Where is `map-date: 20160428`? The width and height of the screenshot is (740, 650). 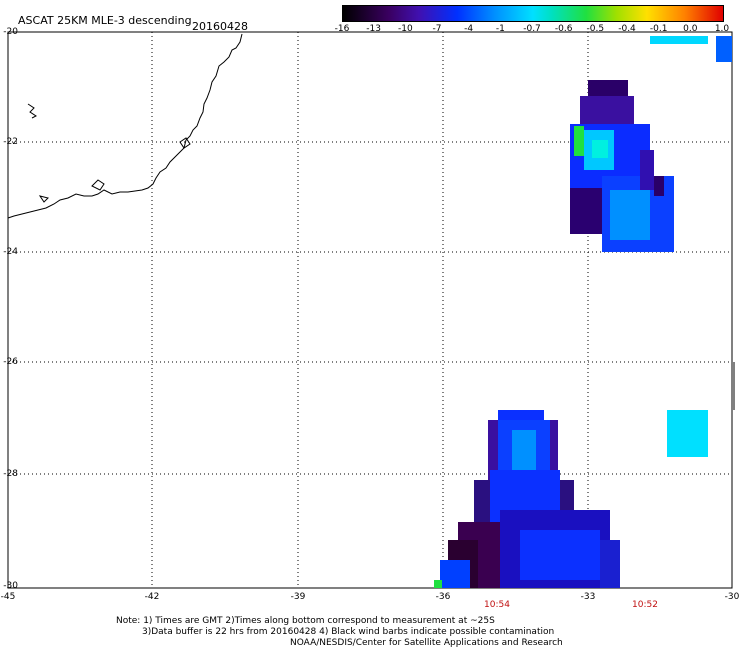 map-date: 20160428 is located at coordinates (220, 26).